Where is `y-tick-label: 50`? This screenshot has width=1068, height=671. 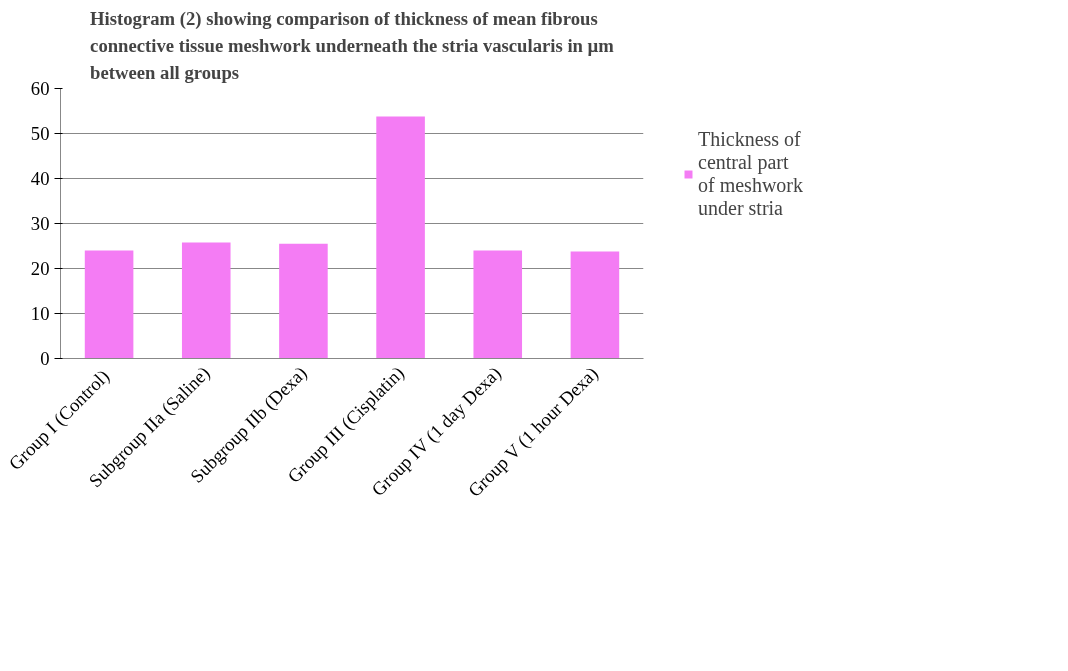 y-tick-label: 50 is located at coordinates (40, 133).